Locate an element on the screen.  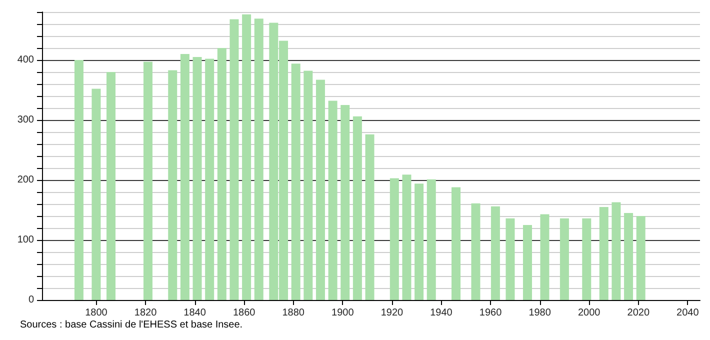
y-tick-label: 300 is located at coordinates (25, 120).